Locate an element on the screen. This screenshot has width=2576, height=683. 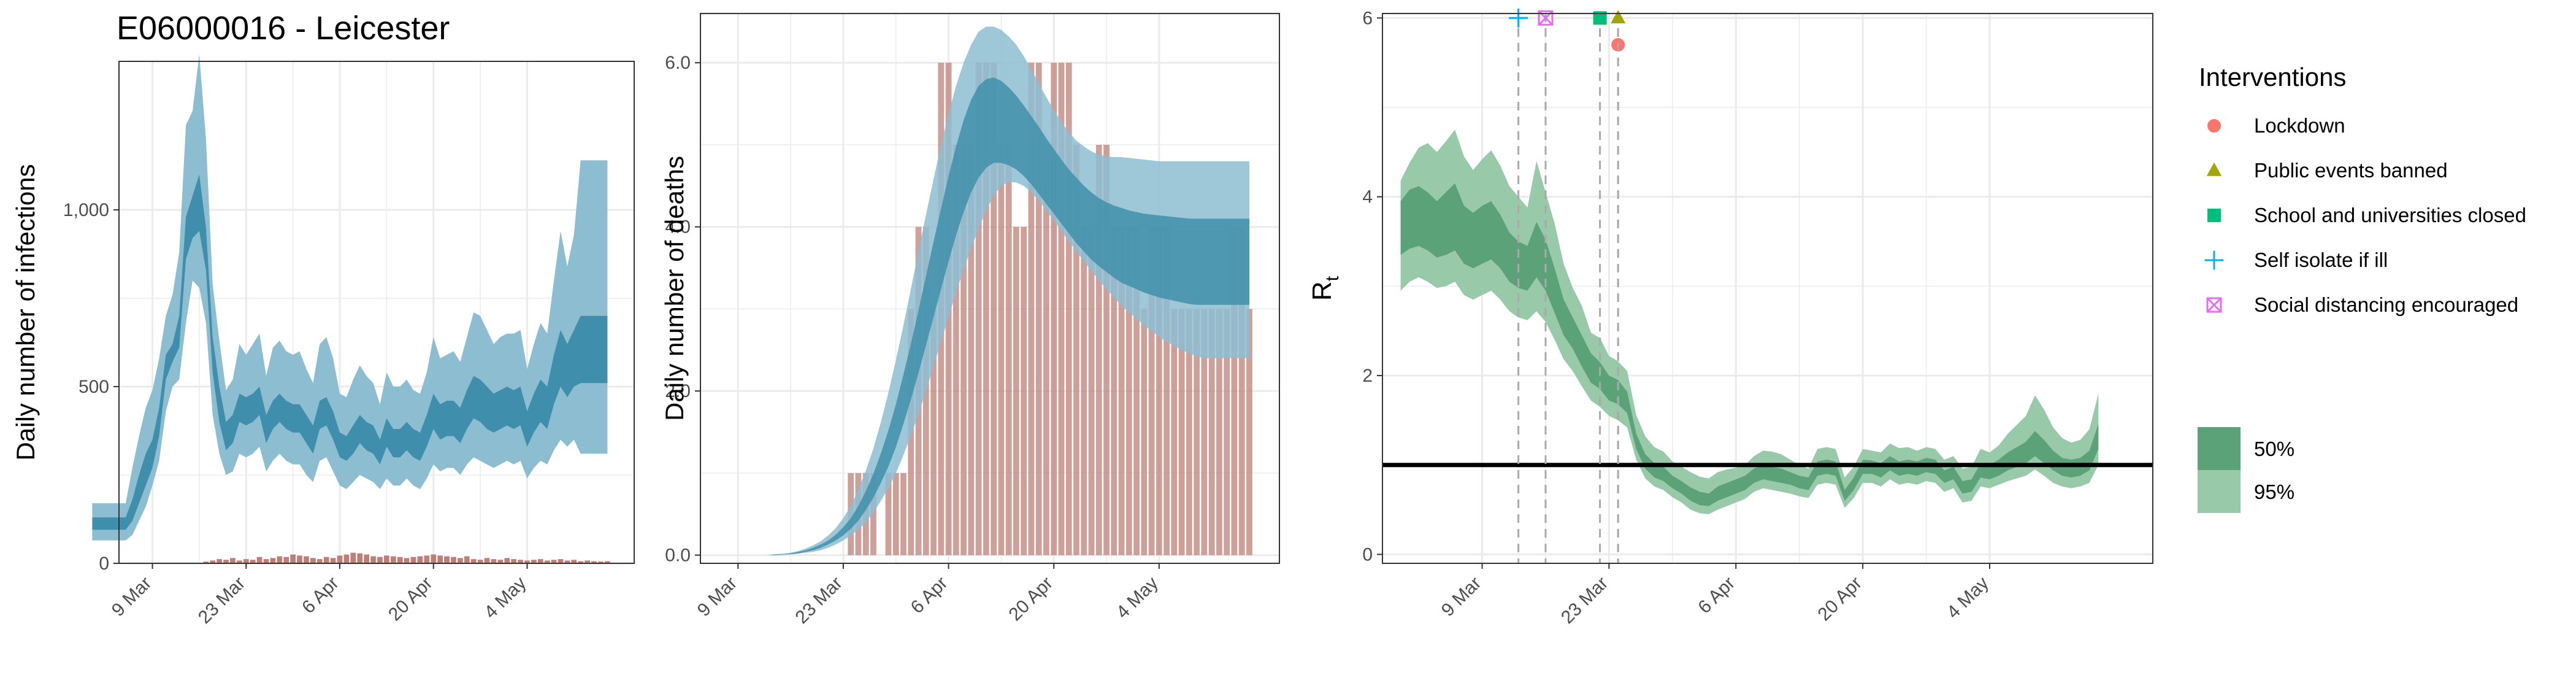
legend-swatch is located at coordinates (2219, 491).